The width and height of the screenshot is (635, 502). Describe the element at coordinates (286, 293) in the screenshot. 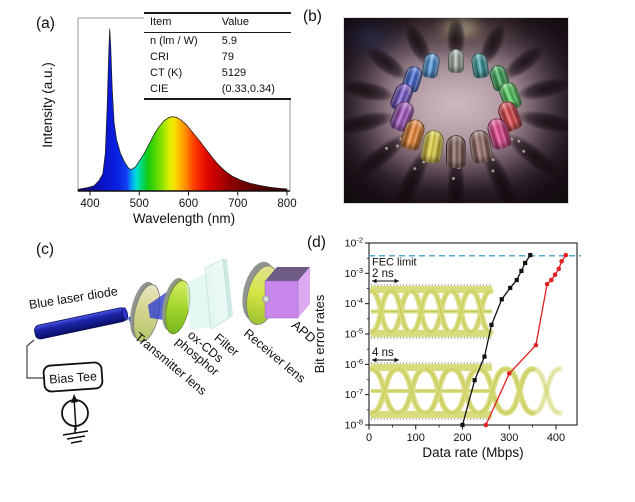

I see `apd-cube` at that location.